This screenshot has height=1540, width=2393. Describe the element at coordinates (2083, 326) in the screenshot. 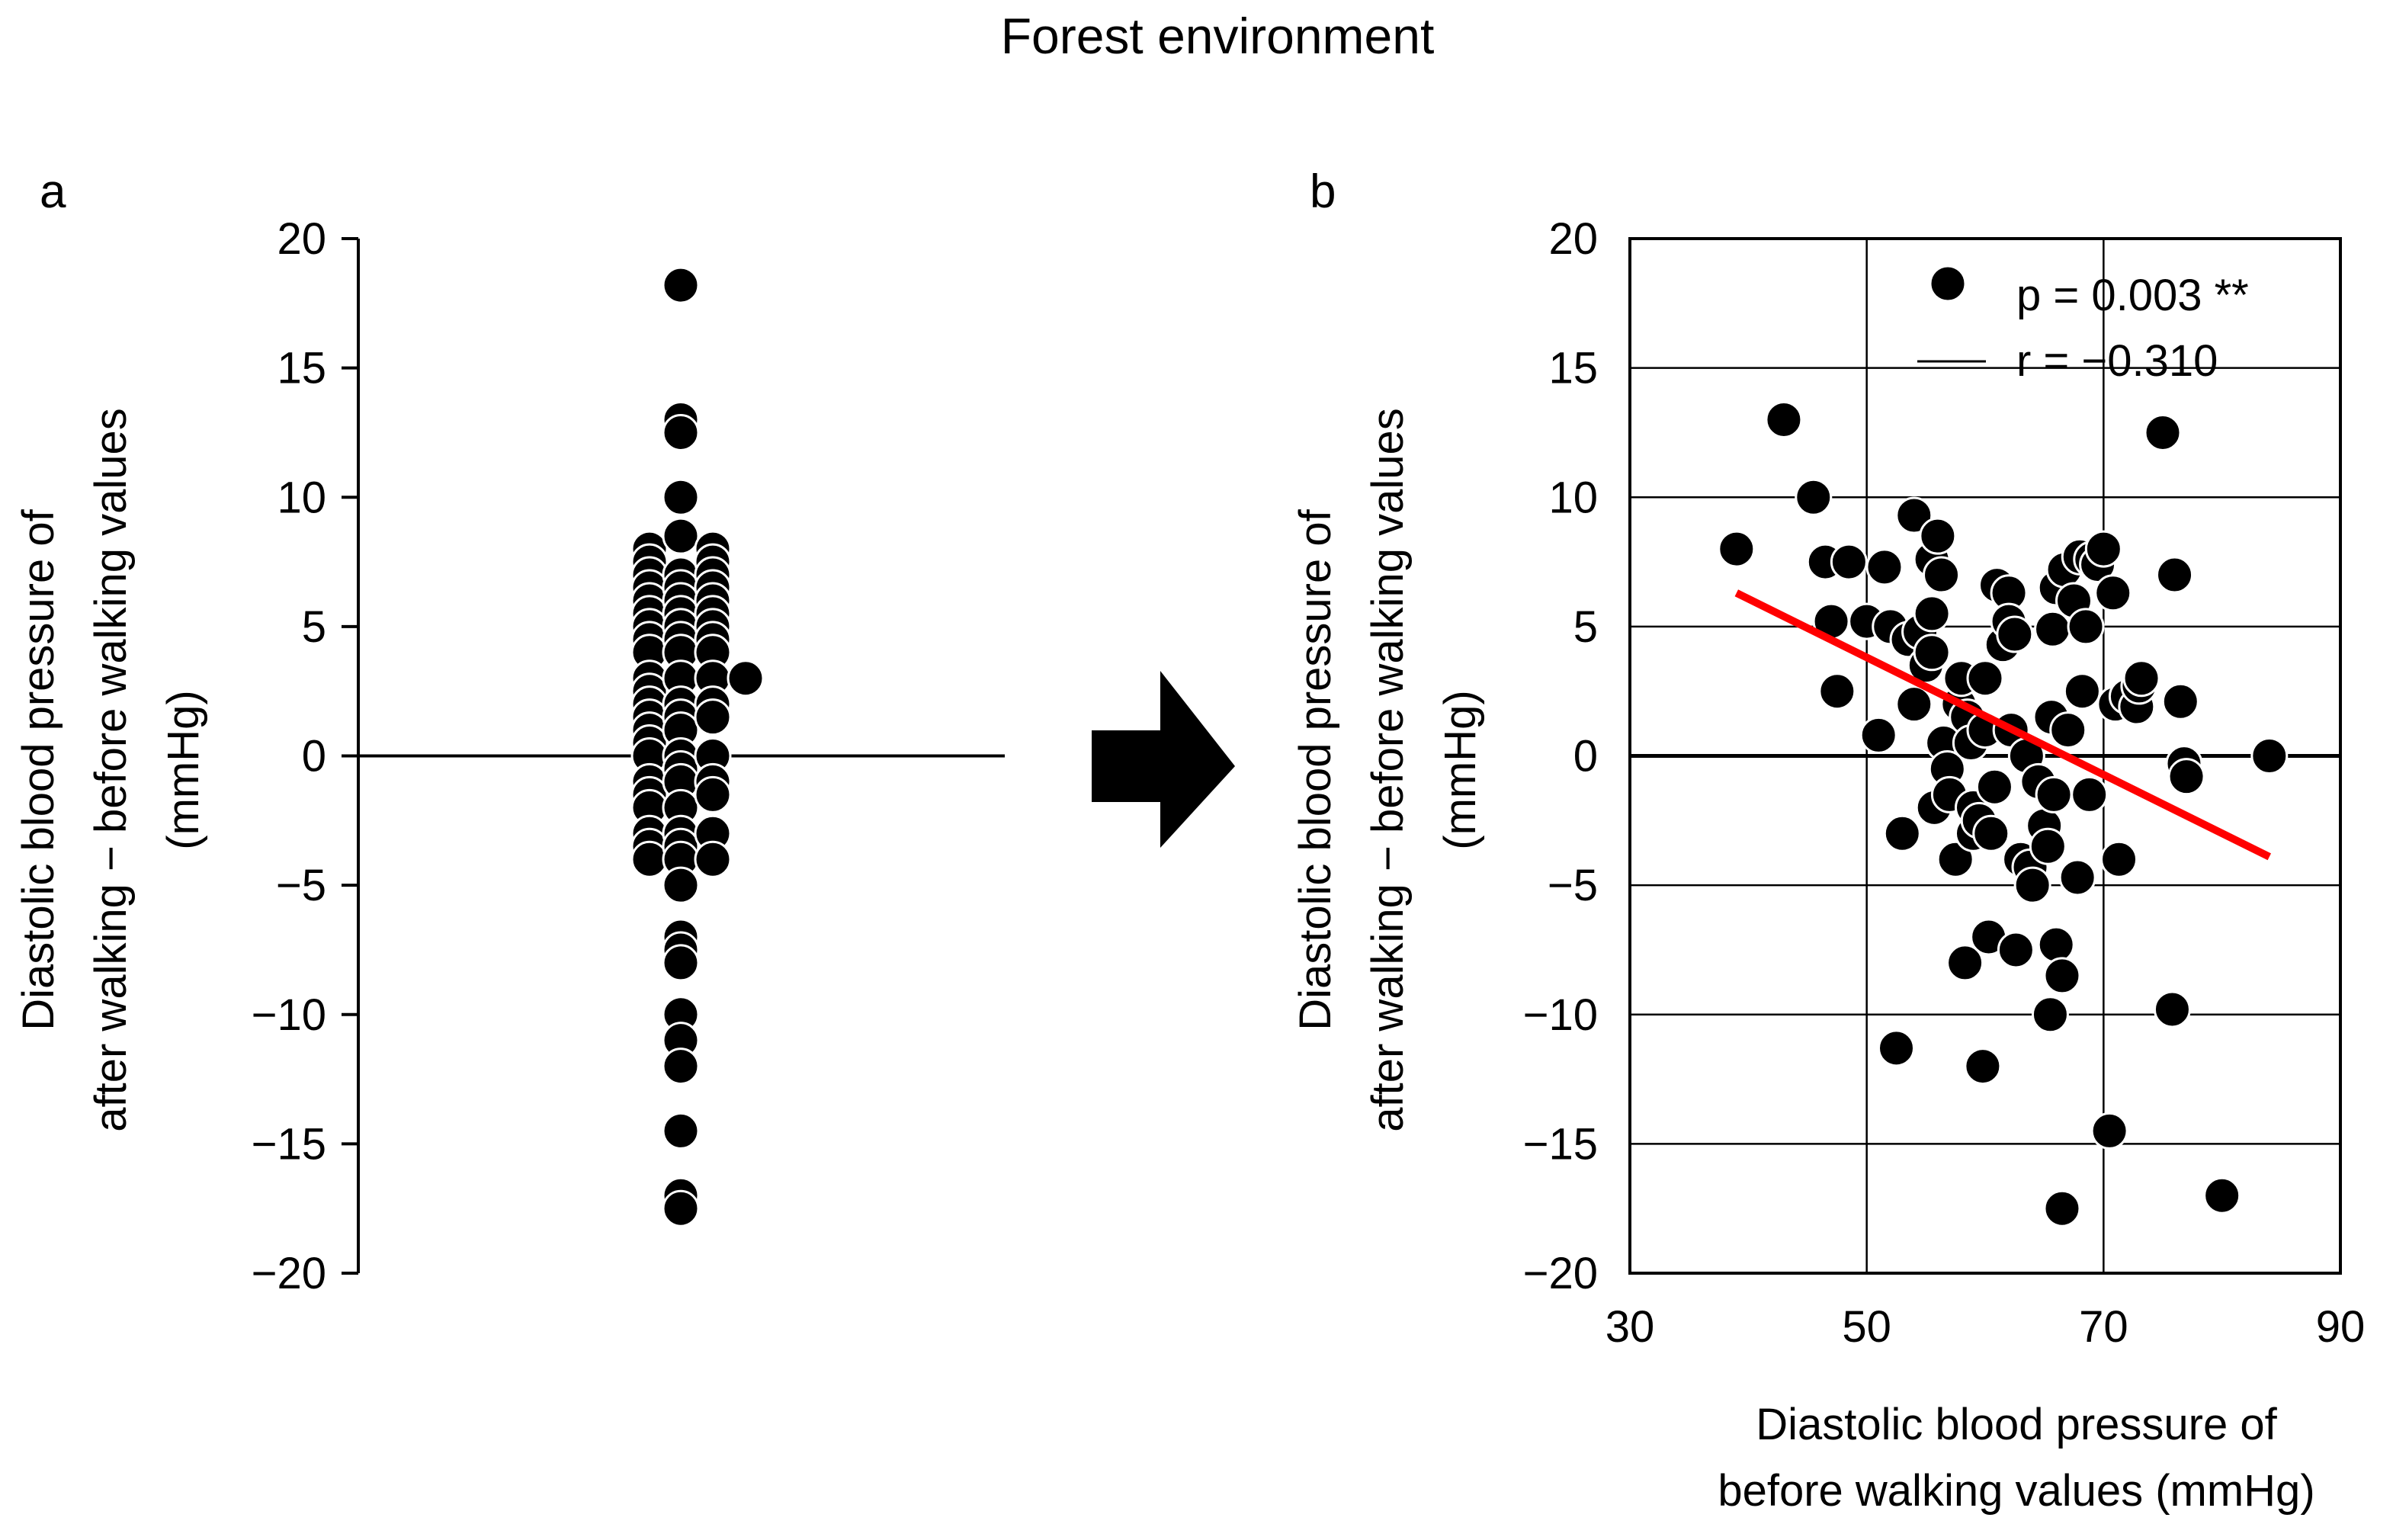

I see `panel-b-legend: p = 0.003 ** r = −0.310` at that location.